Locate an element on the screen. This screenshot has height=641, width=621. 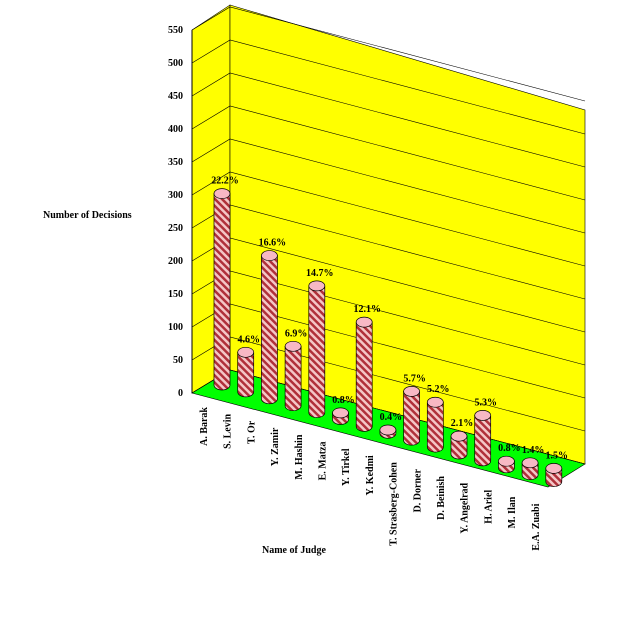
x-tick-label: T. Strasberg-Cohen is located at coordinates (394, 504).